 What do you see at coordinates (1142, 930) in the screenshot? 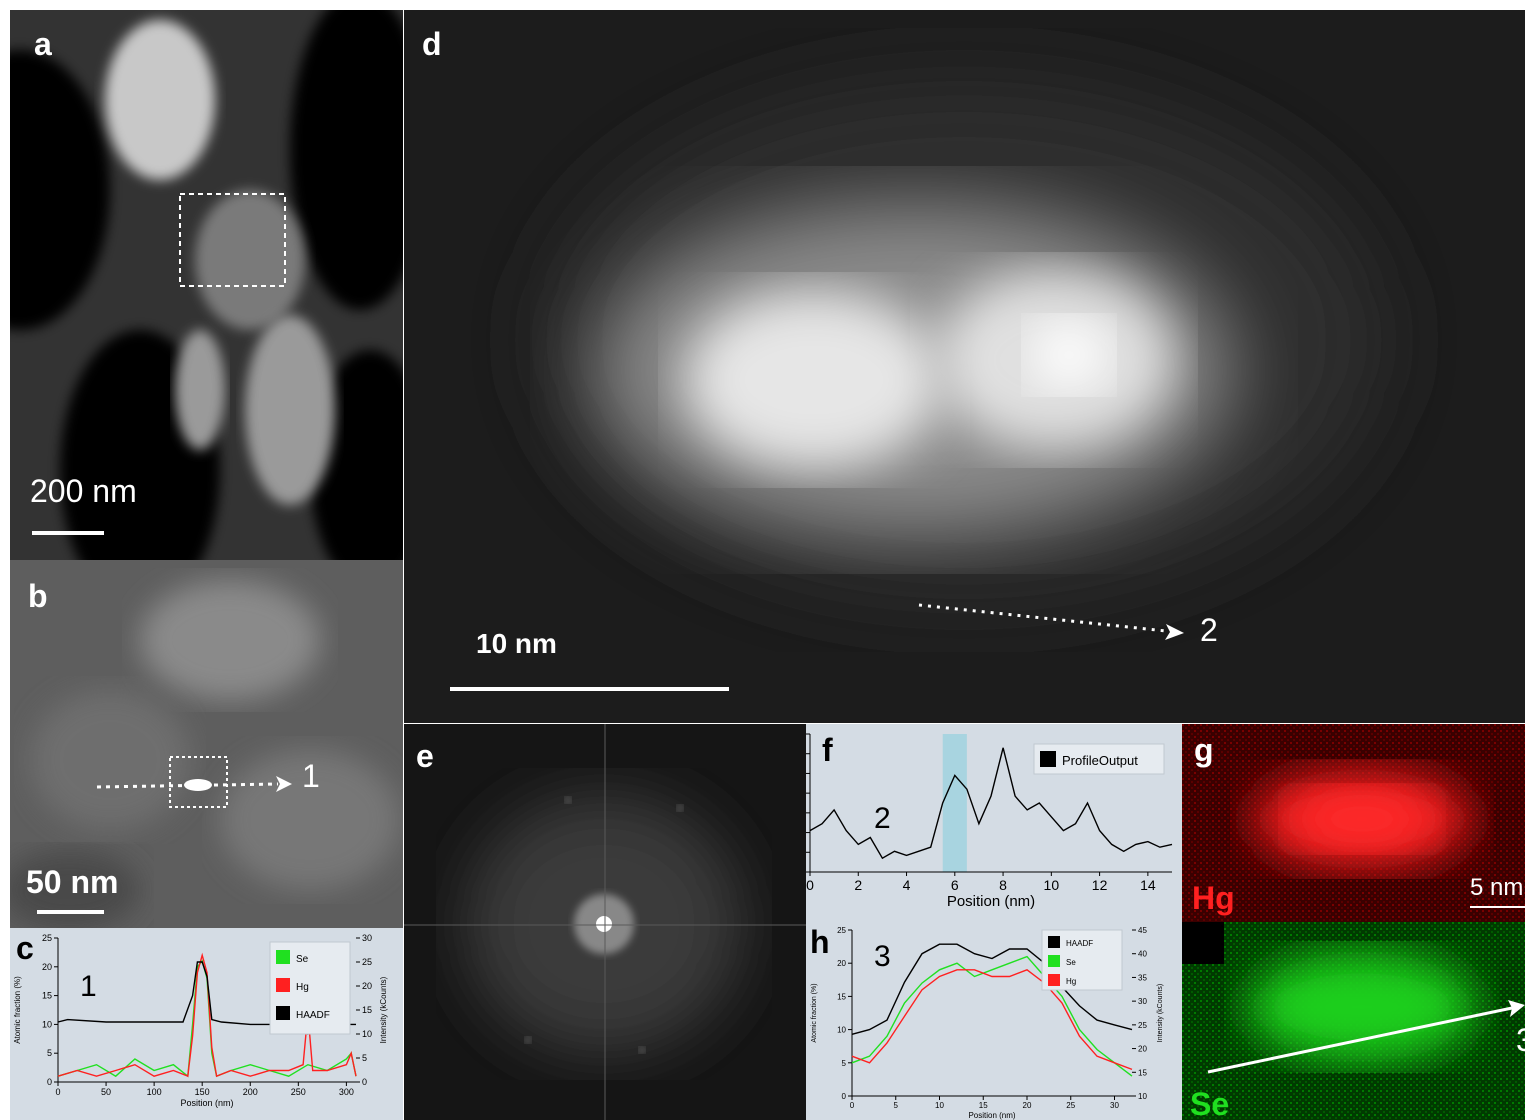
I see `y2-tick-label: 45` at bounding box center [1142, 930].